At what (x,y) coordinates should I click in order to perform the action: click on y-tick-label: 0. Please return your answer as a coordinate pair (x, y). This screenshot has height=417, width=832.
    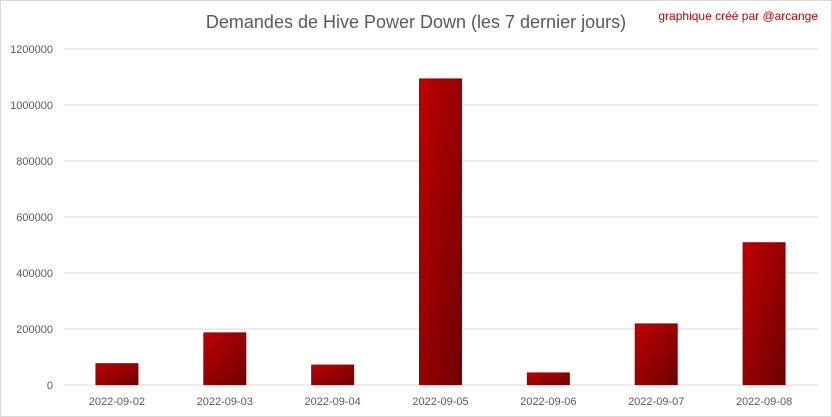
    Looking at the image, I should click on (50, 386).